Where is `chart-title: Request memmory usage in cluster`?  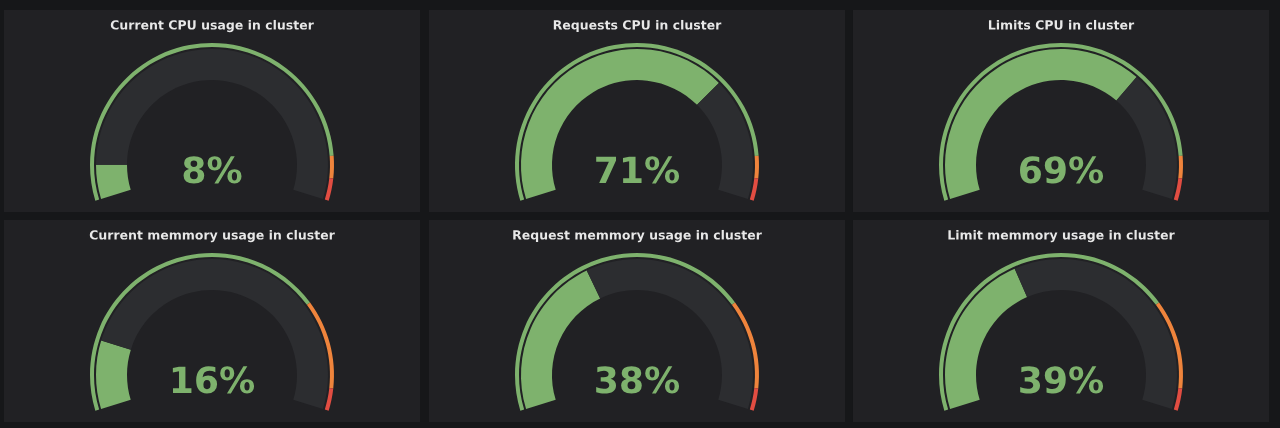 chart-title: Request memmory usage in cluster is located at coordinates (637, 236).